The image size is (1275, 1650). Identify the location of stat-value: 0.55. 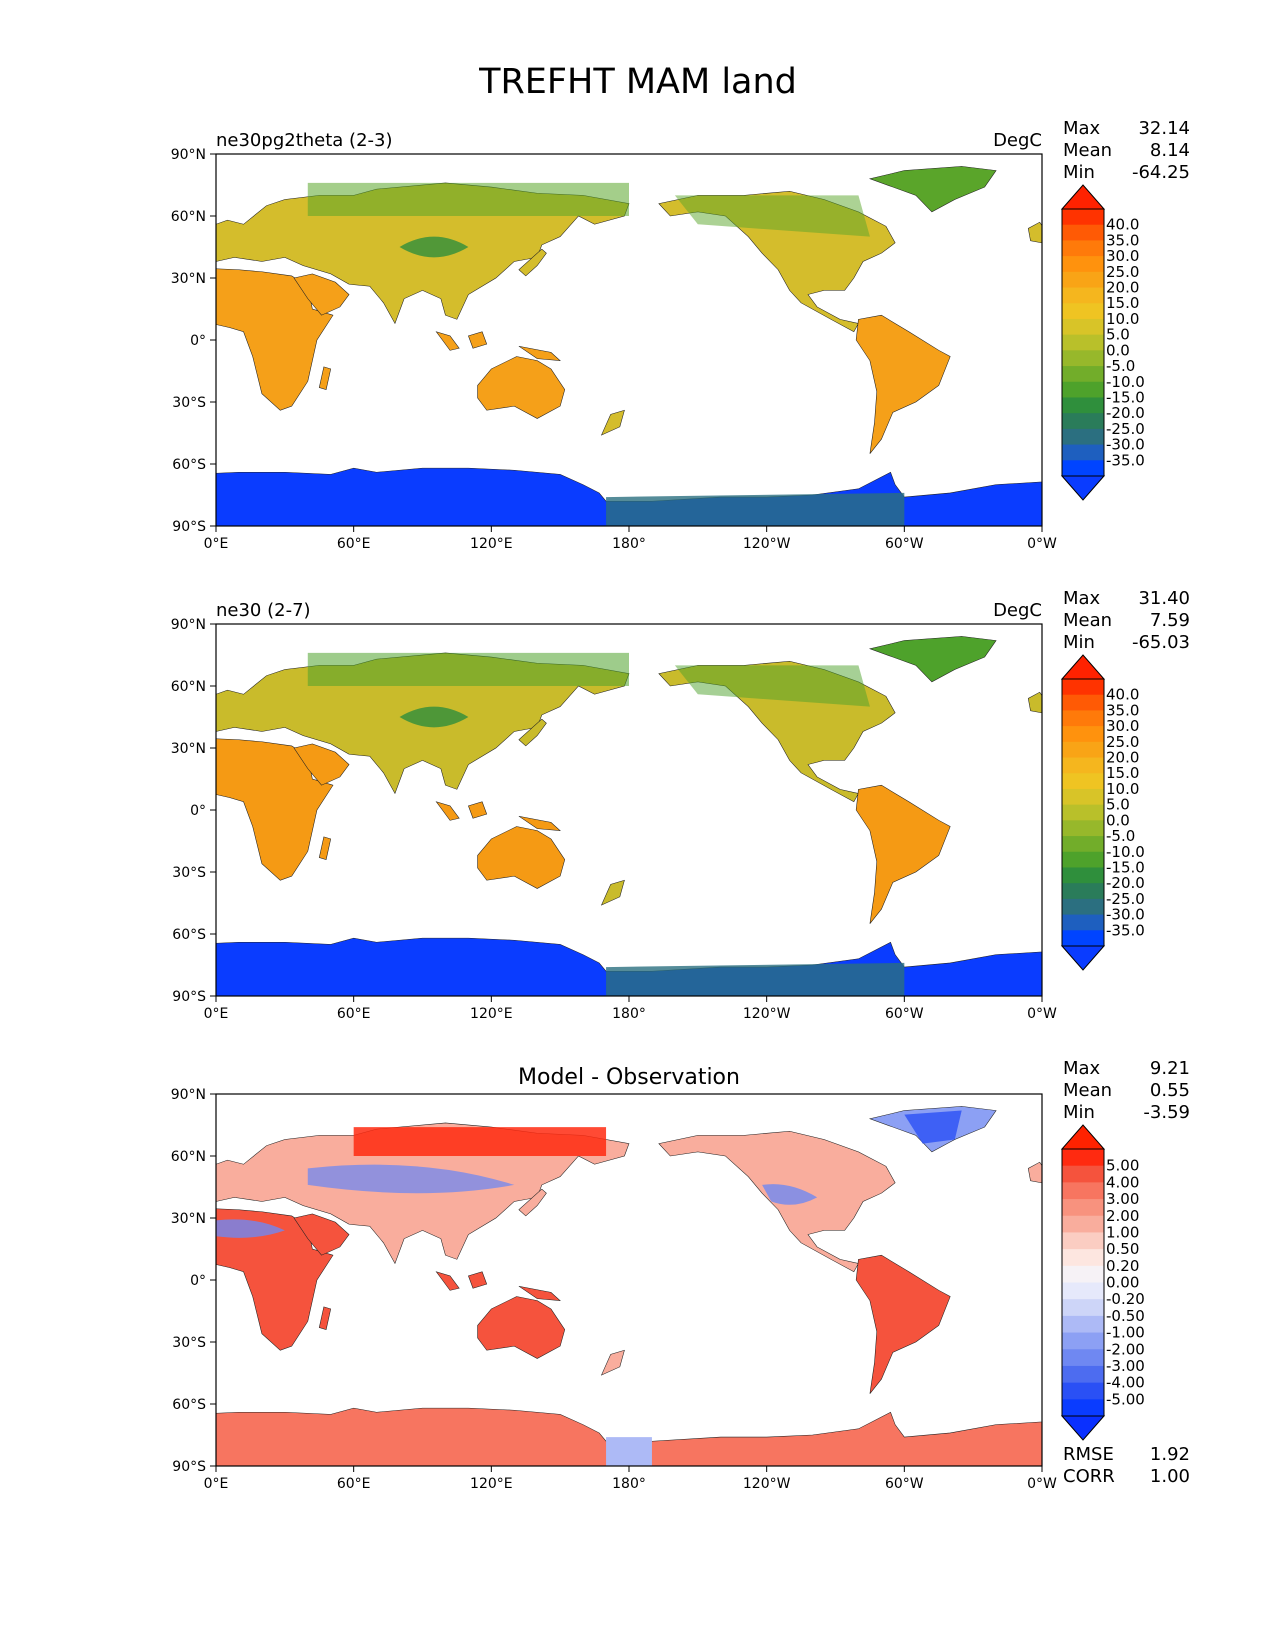
(1170, 1090).